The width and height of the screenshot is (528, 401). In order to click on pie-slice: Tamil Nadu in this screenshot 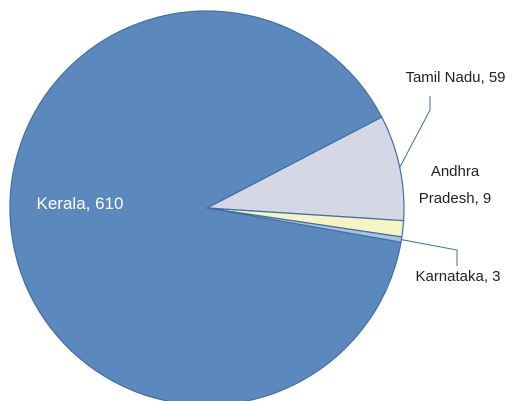, I will do `click(304, 169)`.